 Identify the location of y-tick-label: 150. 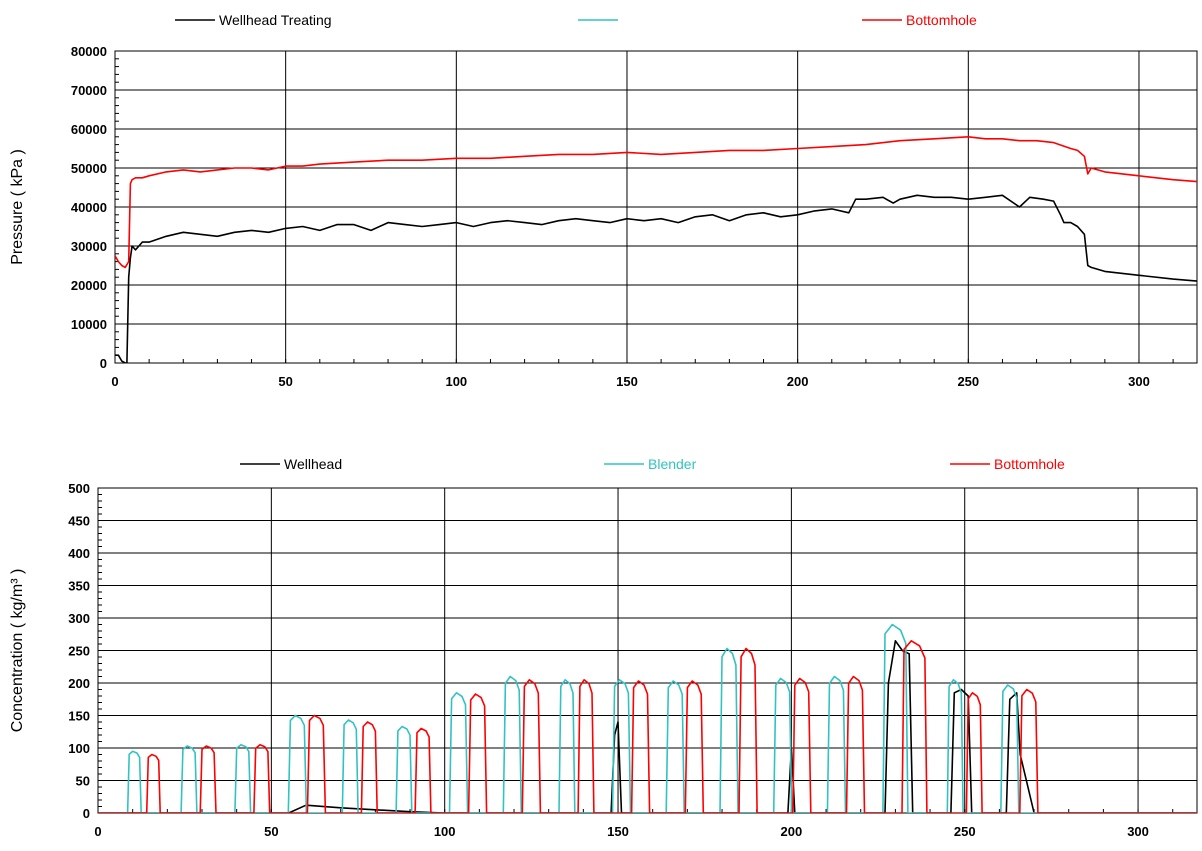
(79, 716).